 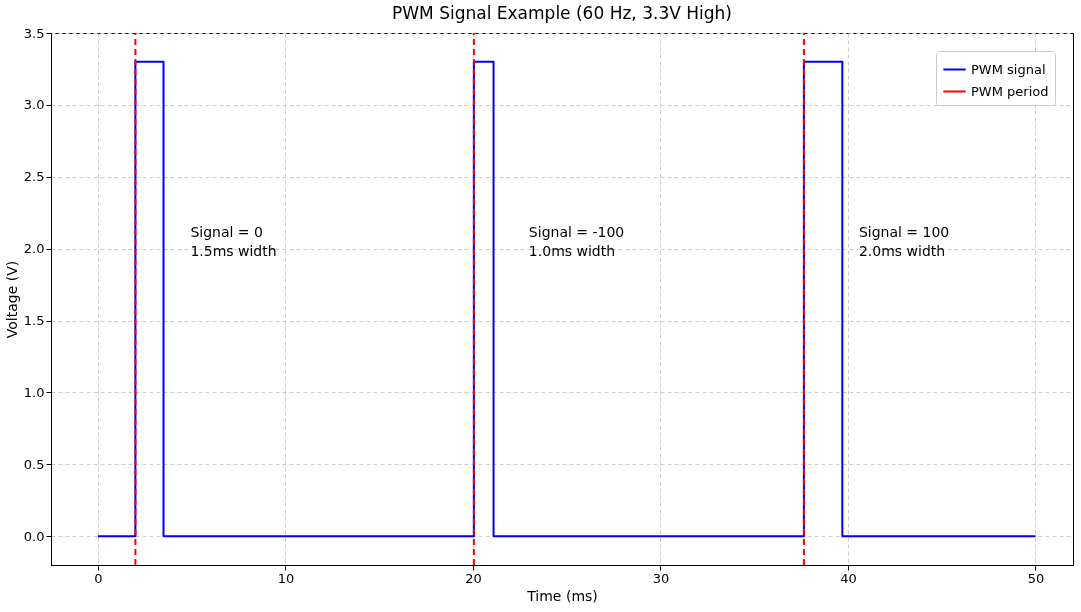 What do you see at coordinates (34, 33) in the screenshot?
I see `y-tick-label: 3.5` at bounding box center [34, 33].